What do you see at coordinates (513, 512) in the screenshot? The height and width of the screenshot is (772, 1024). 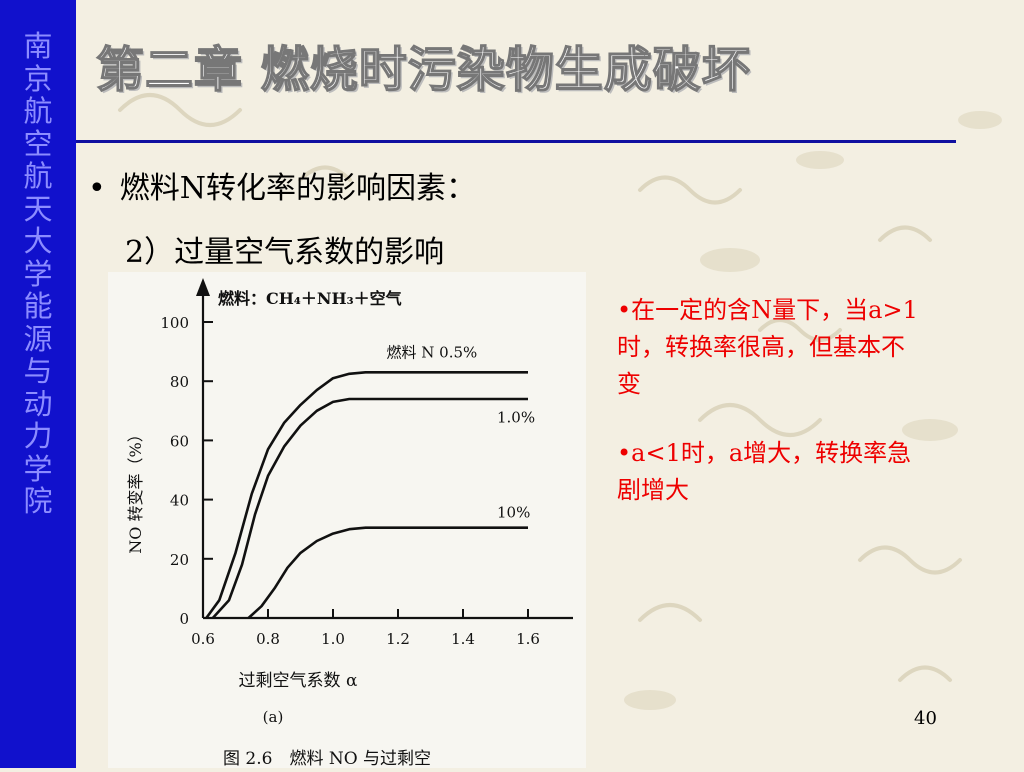 I see `series-label: 10%` at bounding box center [513, 512].